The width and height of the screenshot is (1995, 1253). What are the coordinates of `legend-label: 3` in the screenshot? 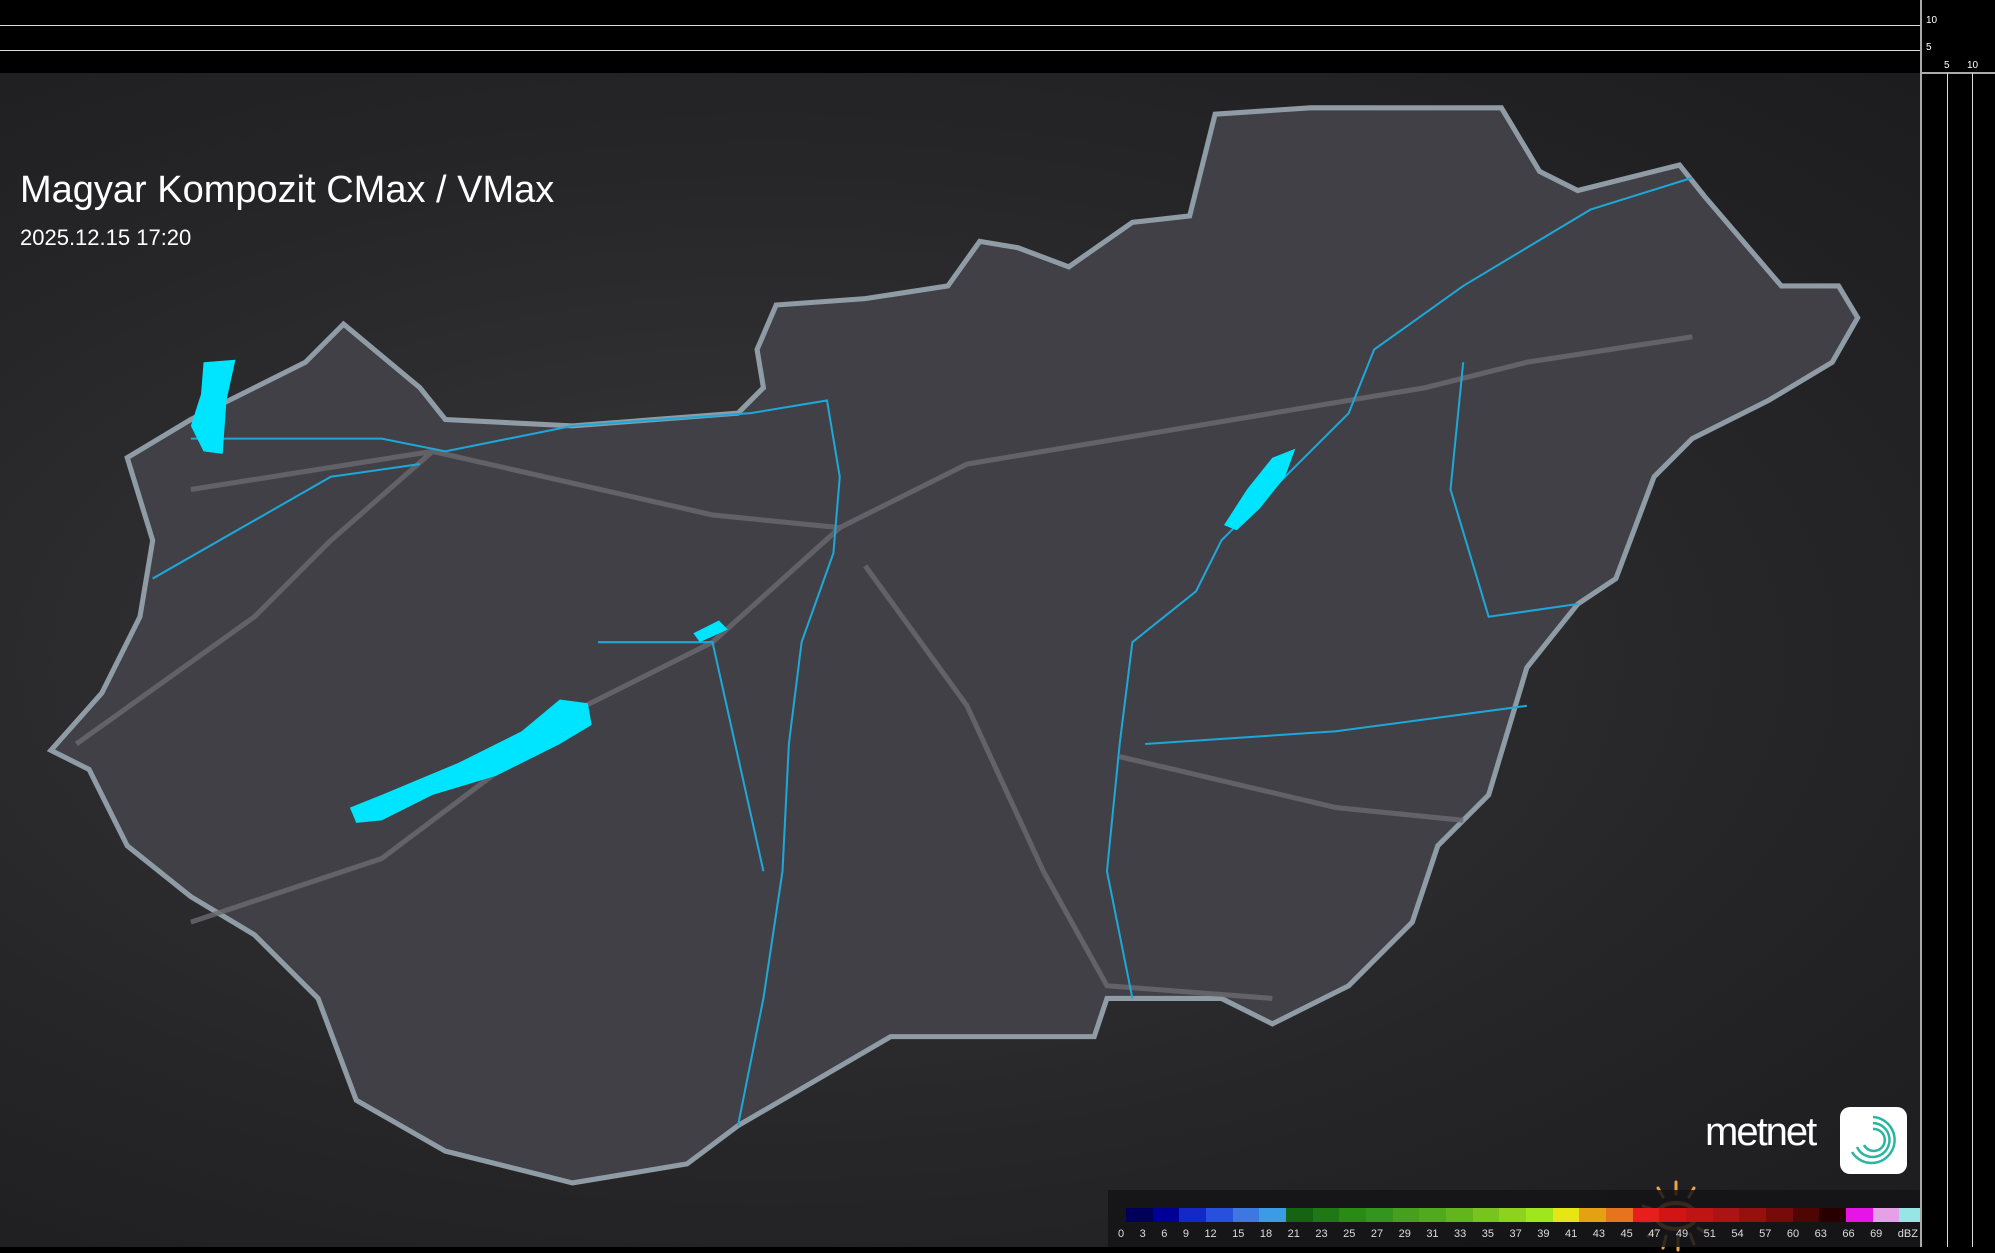 It's located at (1142, 1234).